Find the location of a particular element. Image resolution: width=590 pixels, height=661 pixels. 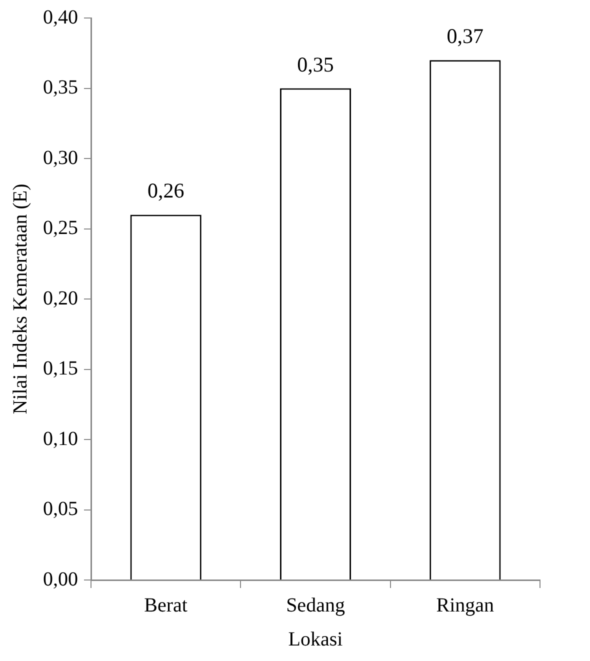

y-tick-label: 0,05 is located at coordinates (60, 509).